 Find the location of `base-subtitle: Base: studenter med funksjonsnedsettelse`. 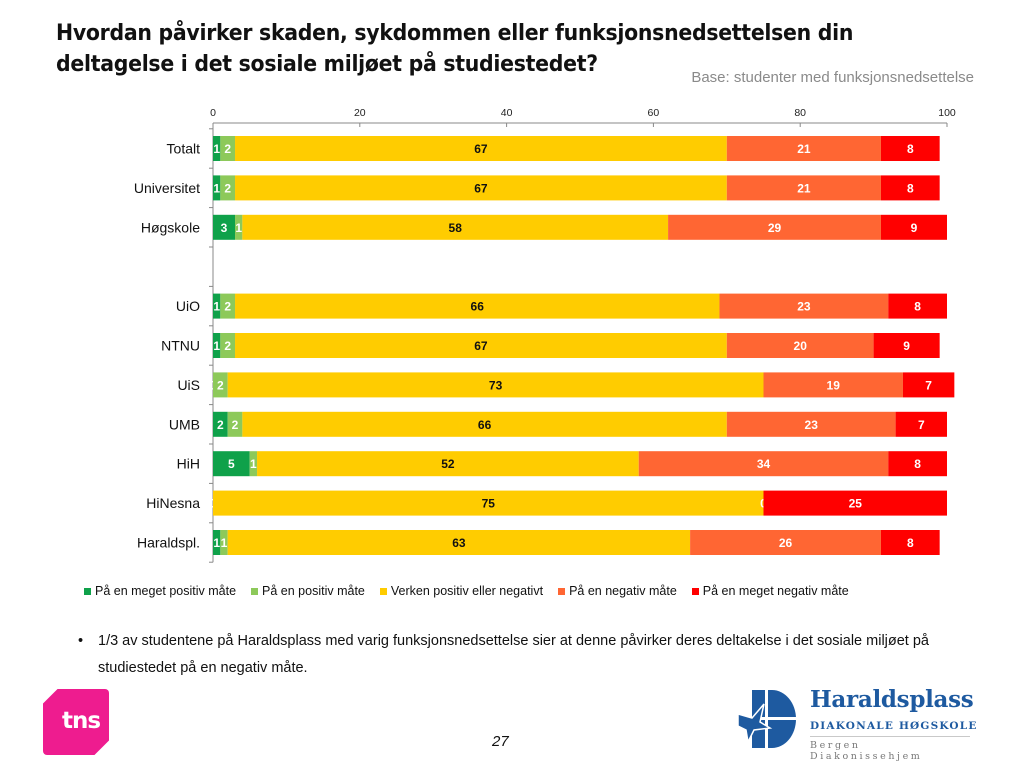

base-subtitle: Base: studenter med funksjonsnedsettelse is located at coordinates (832, 77).